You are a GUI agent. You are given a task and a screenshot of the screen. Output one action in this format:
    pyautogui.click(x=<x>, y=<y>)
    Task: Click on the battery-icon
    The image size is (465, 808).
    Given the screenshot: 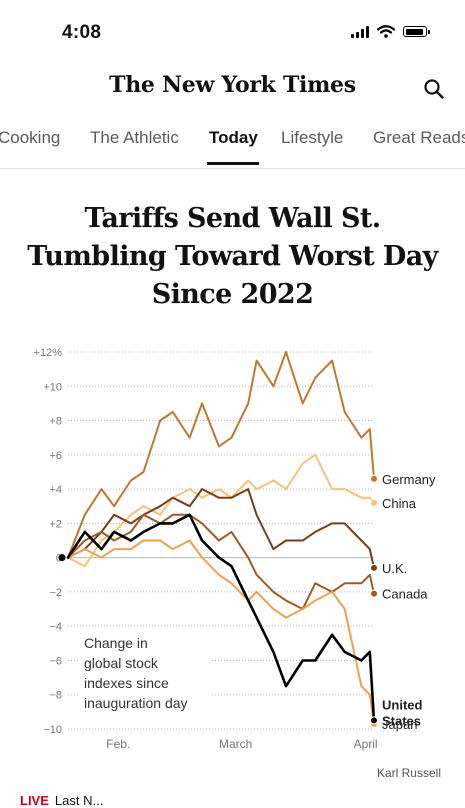 What is the action you would take?
    pyautogui.click(x=416, y=31)
    